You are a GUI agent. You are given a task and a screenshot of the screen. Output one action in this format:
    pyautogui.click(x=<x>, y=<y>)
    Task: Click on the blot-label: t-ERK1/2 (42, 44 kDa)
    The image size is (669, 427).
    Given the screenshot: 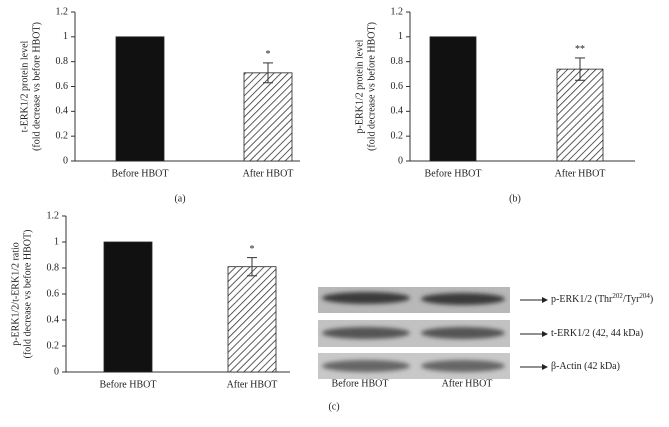 What is the action you would take?
    pyautogui.click(x=597, y=333)
    